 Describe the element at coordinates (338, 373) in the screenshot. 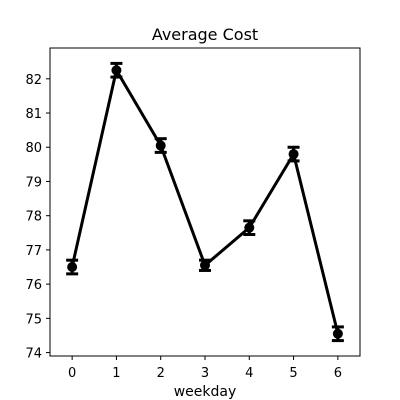

I see `x-tick-label: 6` at that location.